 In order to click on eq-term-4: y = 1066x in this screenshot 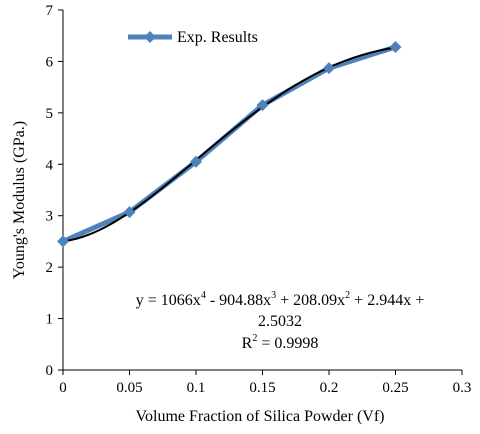, I will do `click(168, 300)`.